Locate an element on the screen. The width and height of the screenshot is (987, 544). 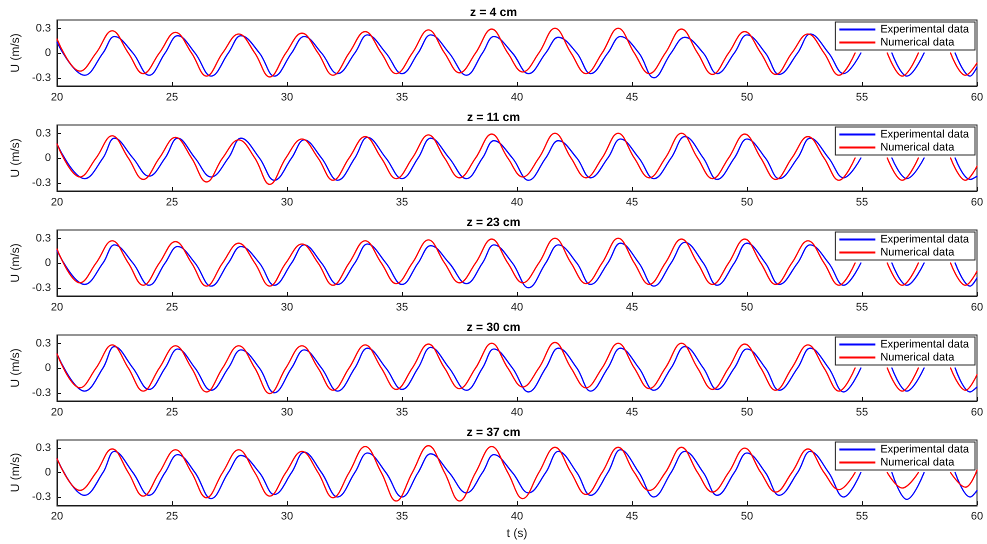
chart-title: z = 37 cm is located at coordinates (493, 432).